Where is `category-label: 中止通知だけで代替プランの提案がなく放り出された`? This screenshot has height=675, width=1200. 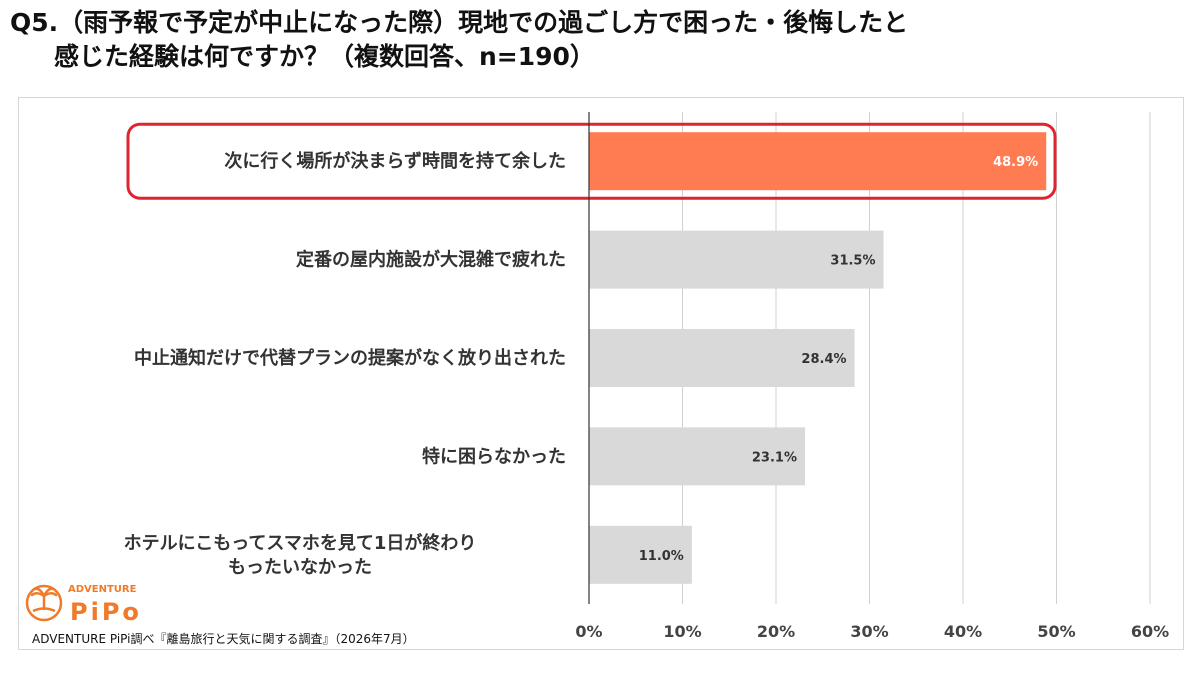
category-label: 中止通知だけで代替プランの提案がなく放り出された is located at coordinates (350, 358).